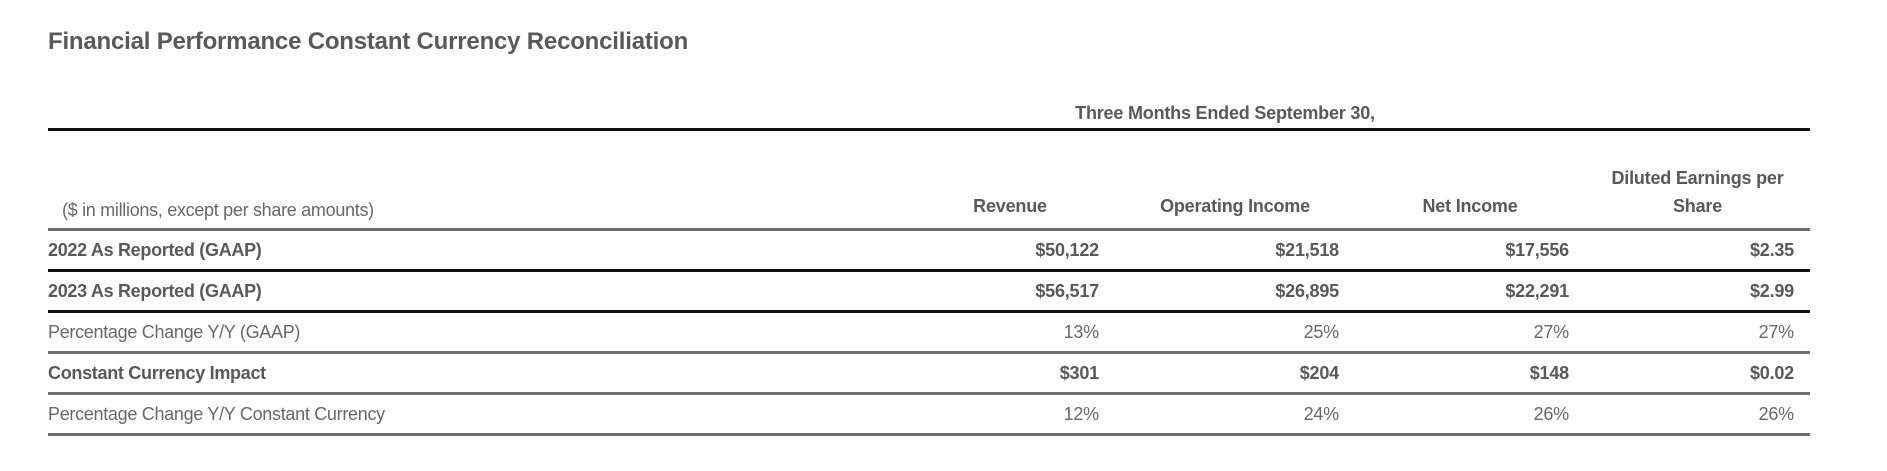 Image resolution: width=1887 pixels, height=471 pixels. Describe the element at coordinates (1549, 372) in the screenshot. I see `cell-net-income: $148` at that location.